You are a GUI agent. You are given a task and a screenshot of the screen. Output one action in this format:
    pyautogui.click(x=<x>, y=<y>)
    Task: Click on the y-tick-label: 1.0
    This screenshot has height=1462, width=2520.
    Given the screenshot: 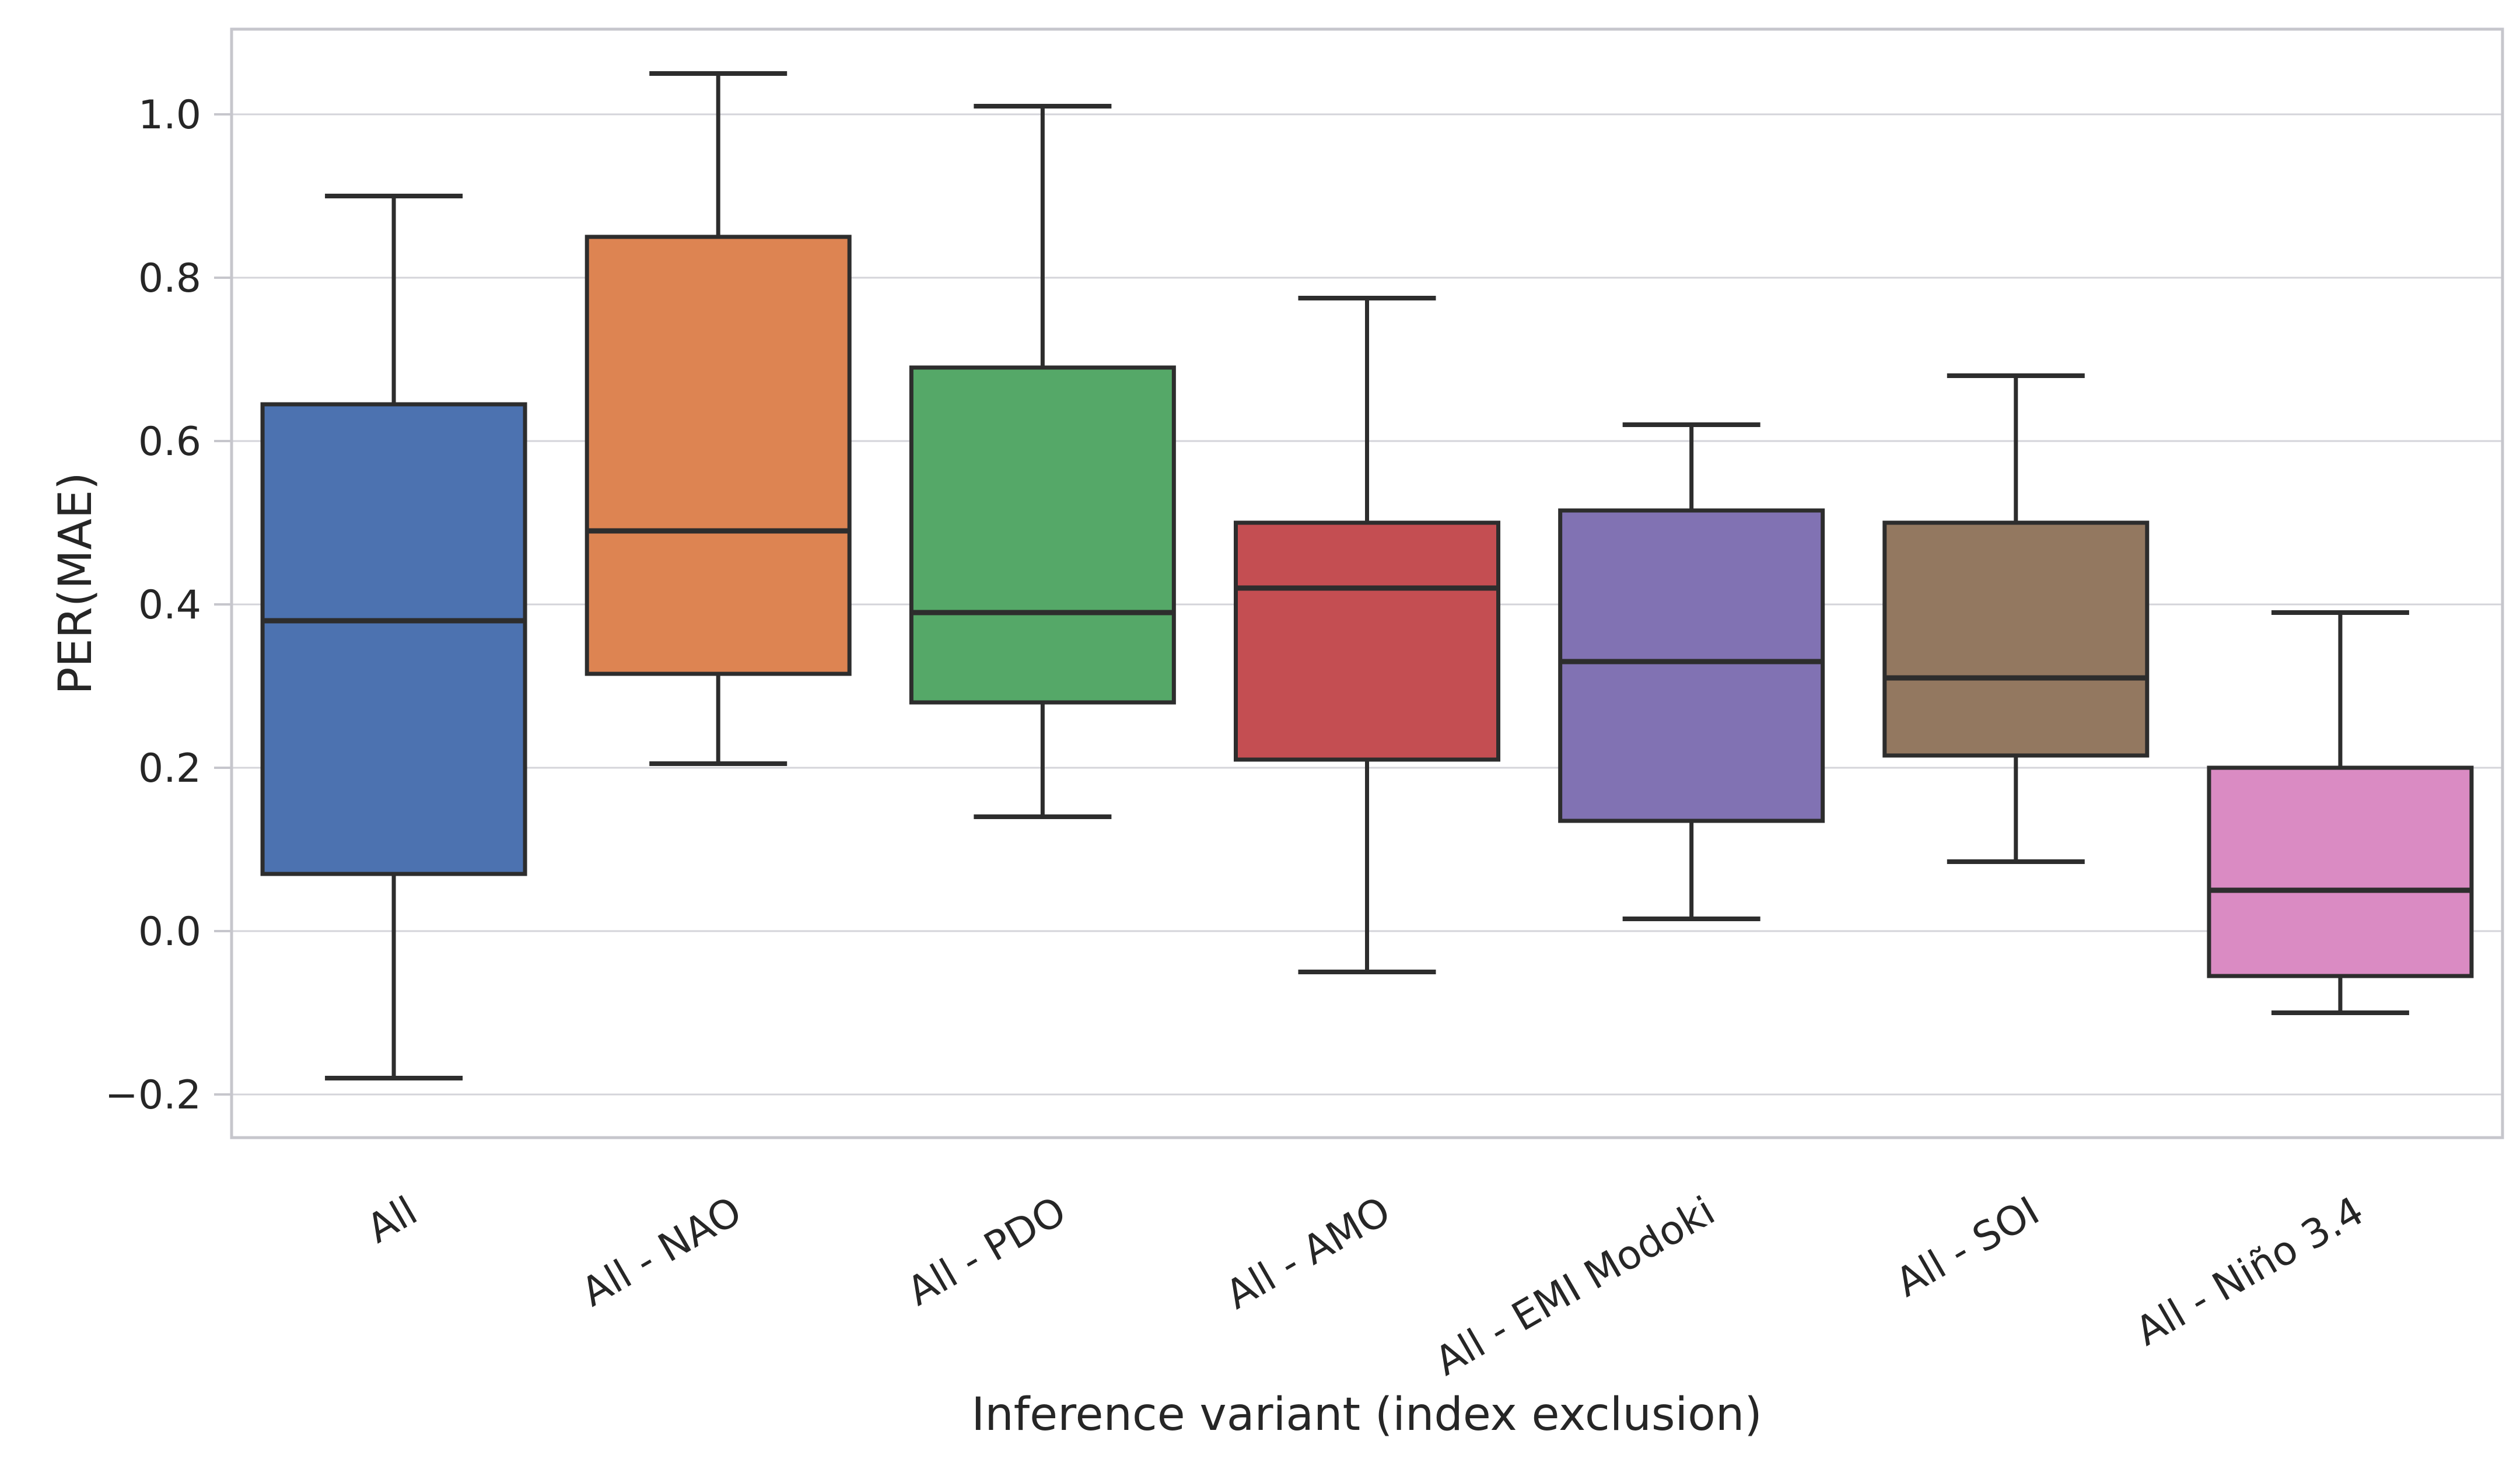 What is the action you would take?
    pyautogui.click(x=169, y=115)
    